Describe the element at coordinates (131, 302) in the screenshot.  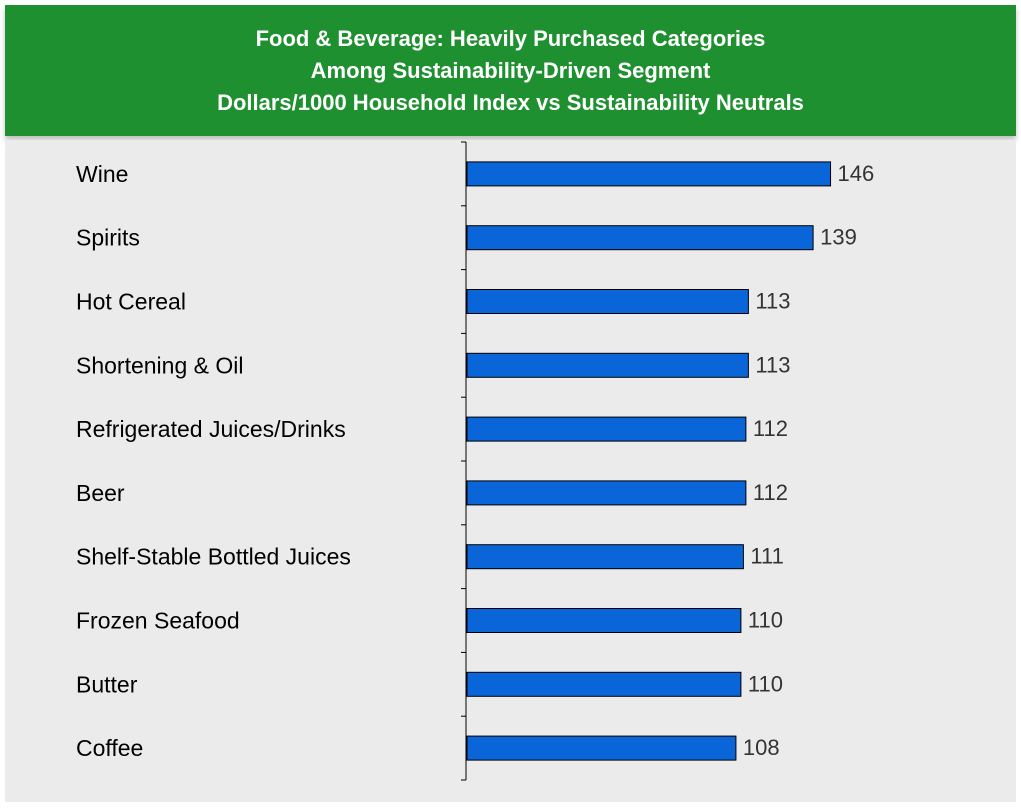
I see `category-label: Hot Cereal` at that location.